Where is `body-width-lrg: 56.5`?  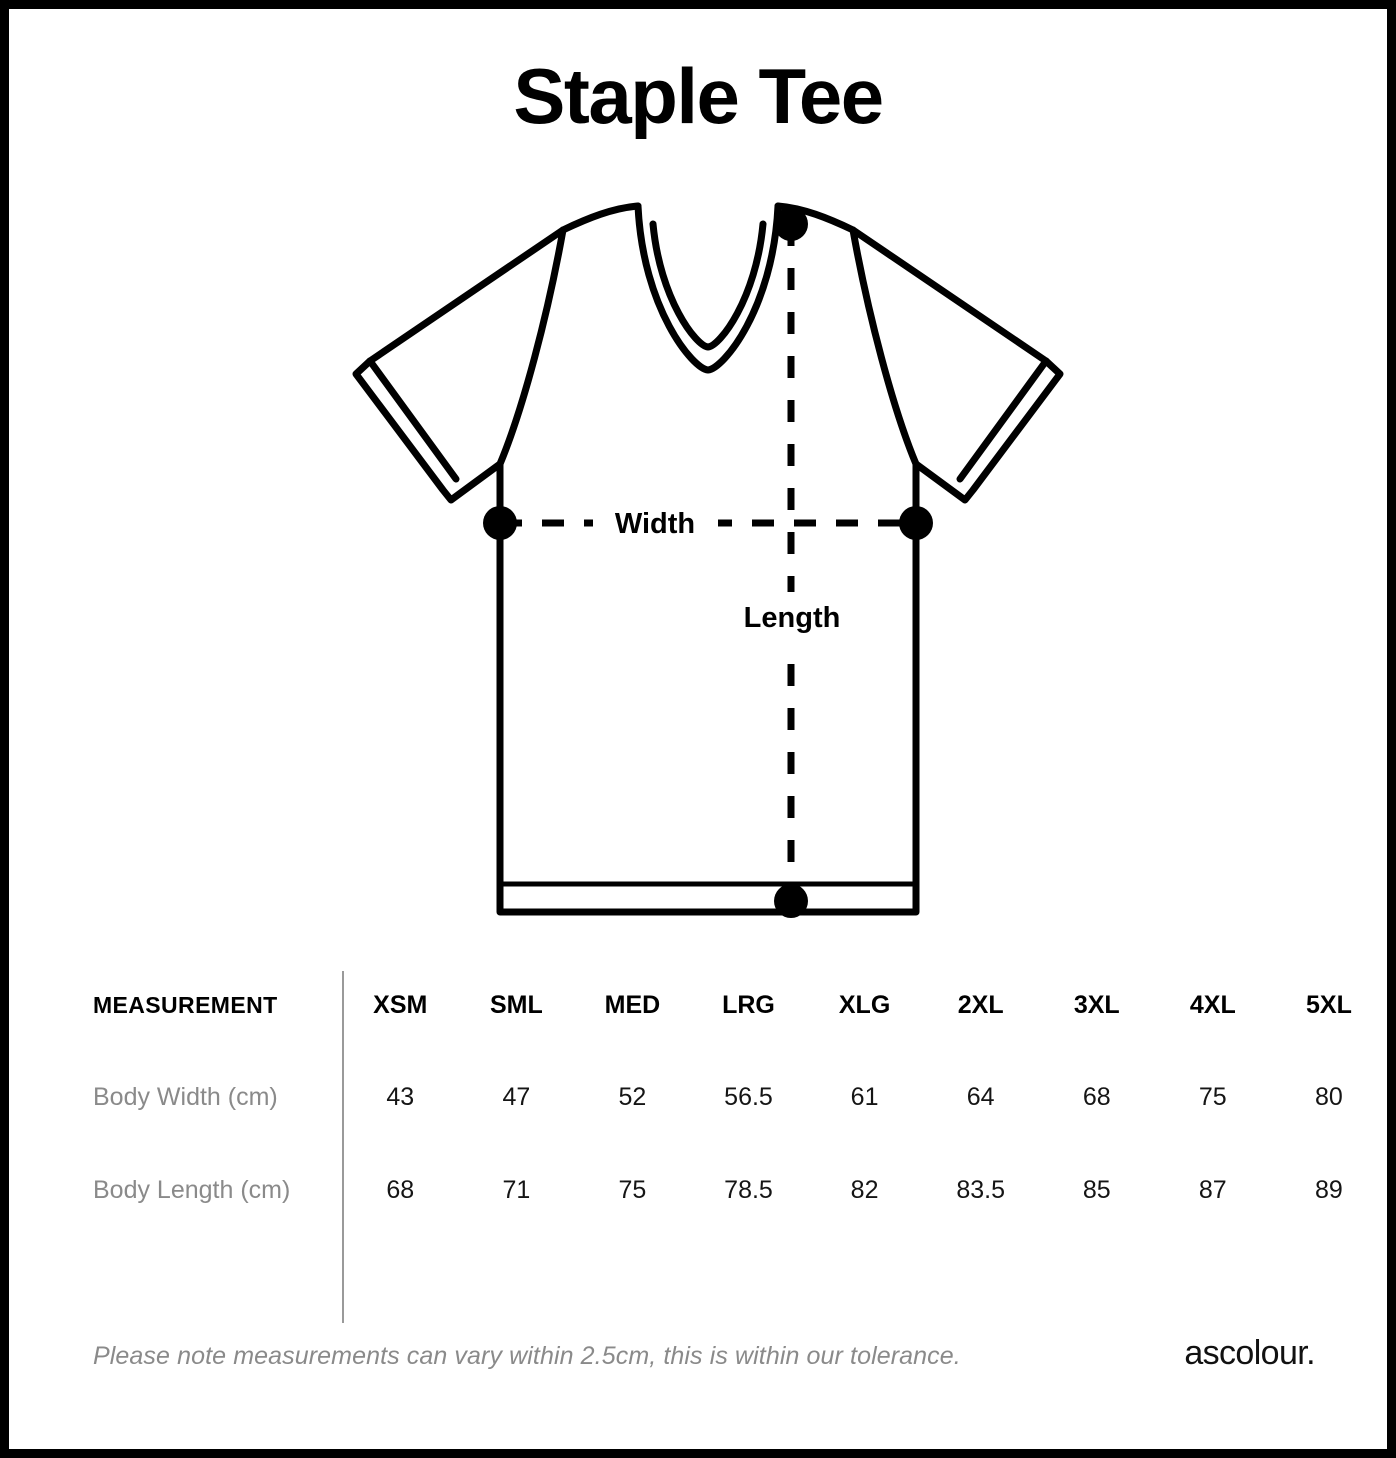
body-width-lrg: 56.5 is located at coordinates (748, 1097).